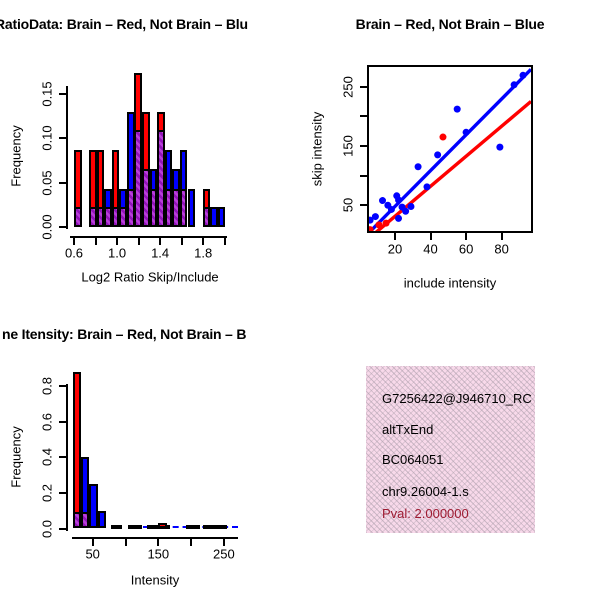  What do you see at coordinates (425, 491) in the screenshot?
I see `locus-text: chr9.26004-1.s` at bounding box center [425, 491].